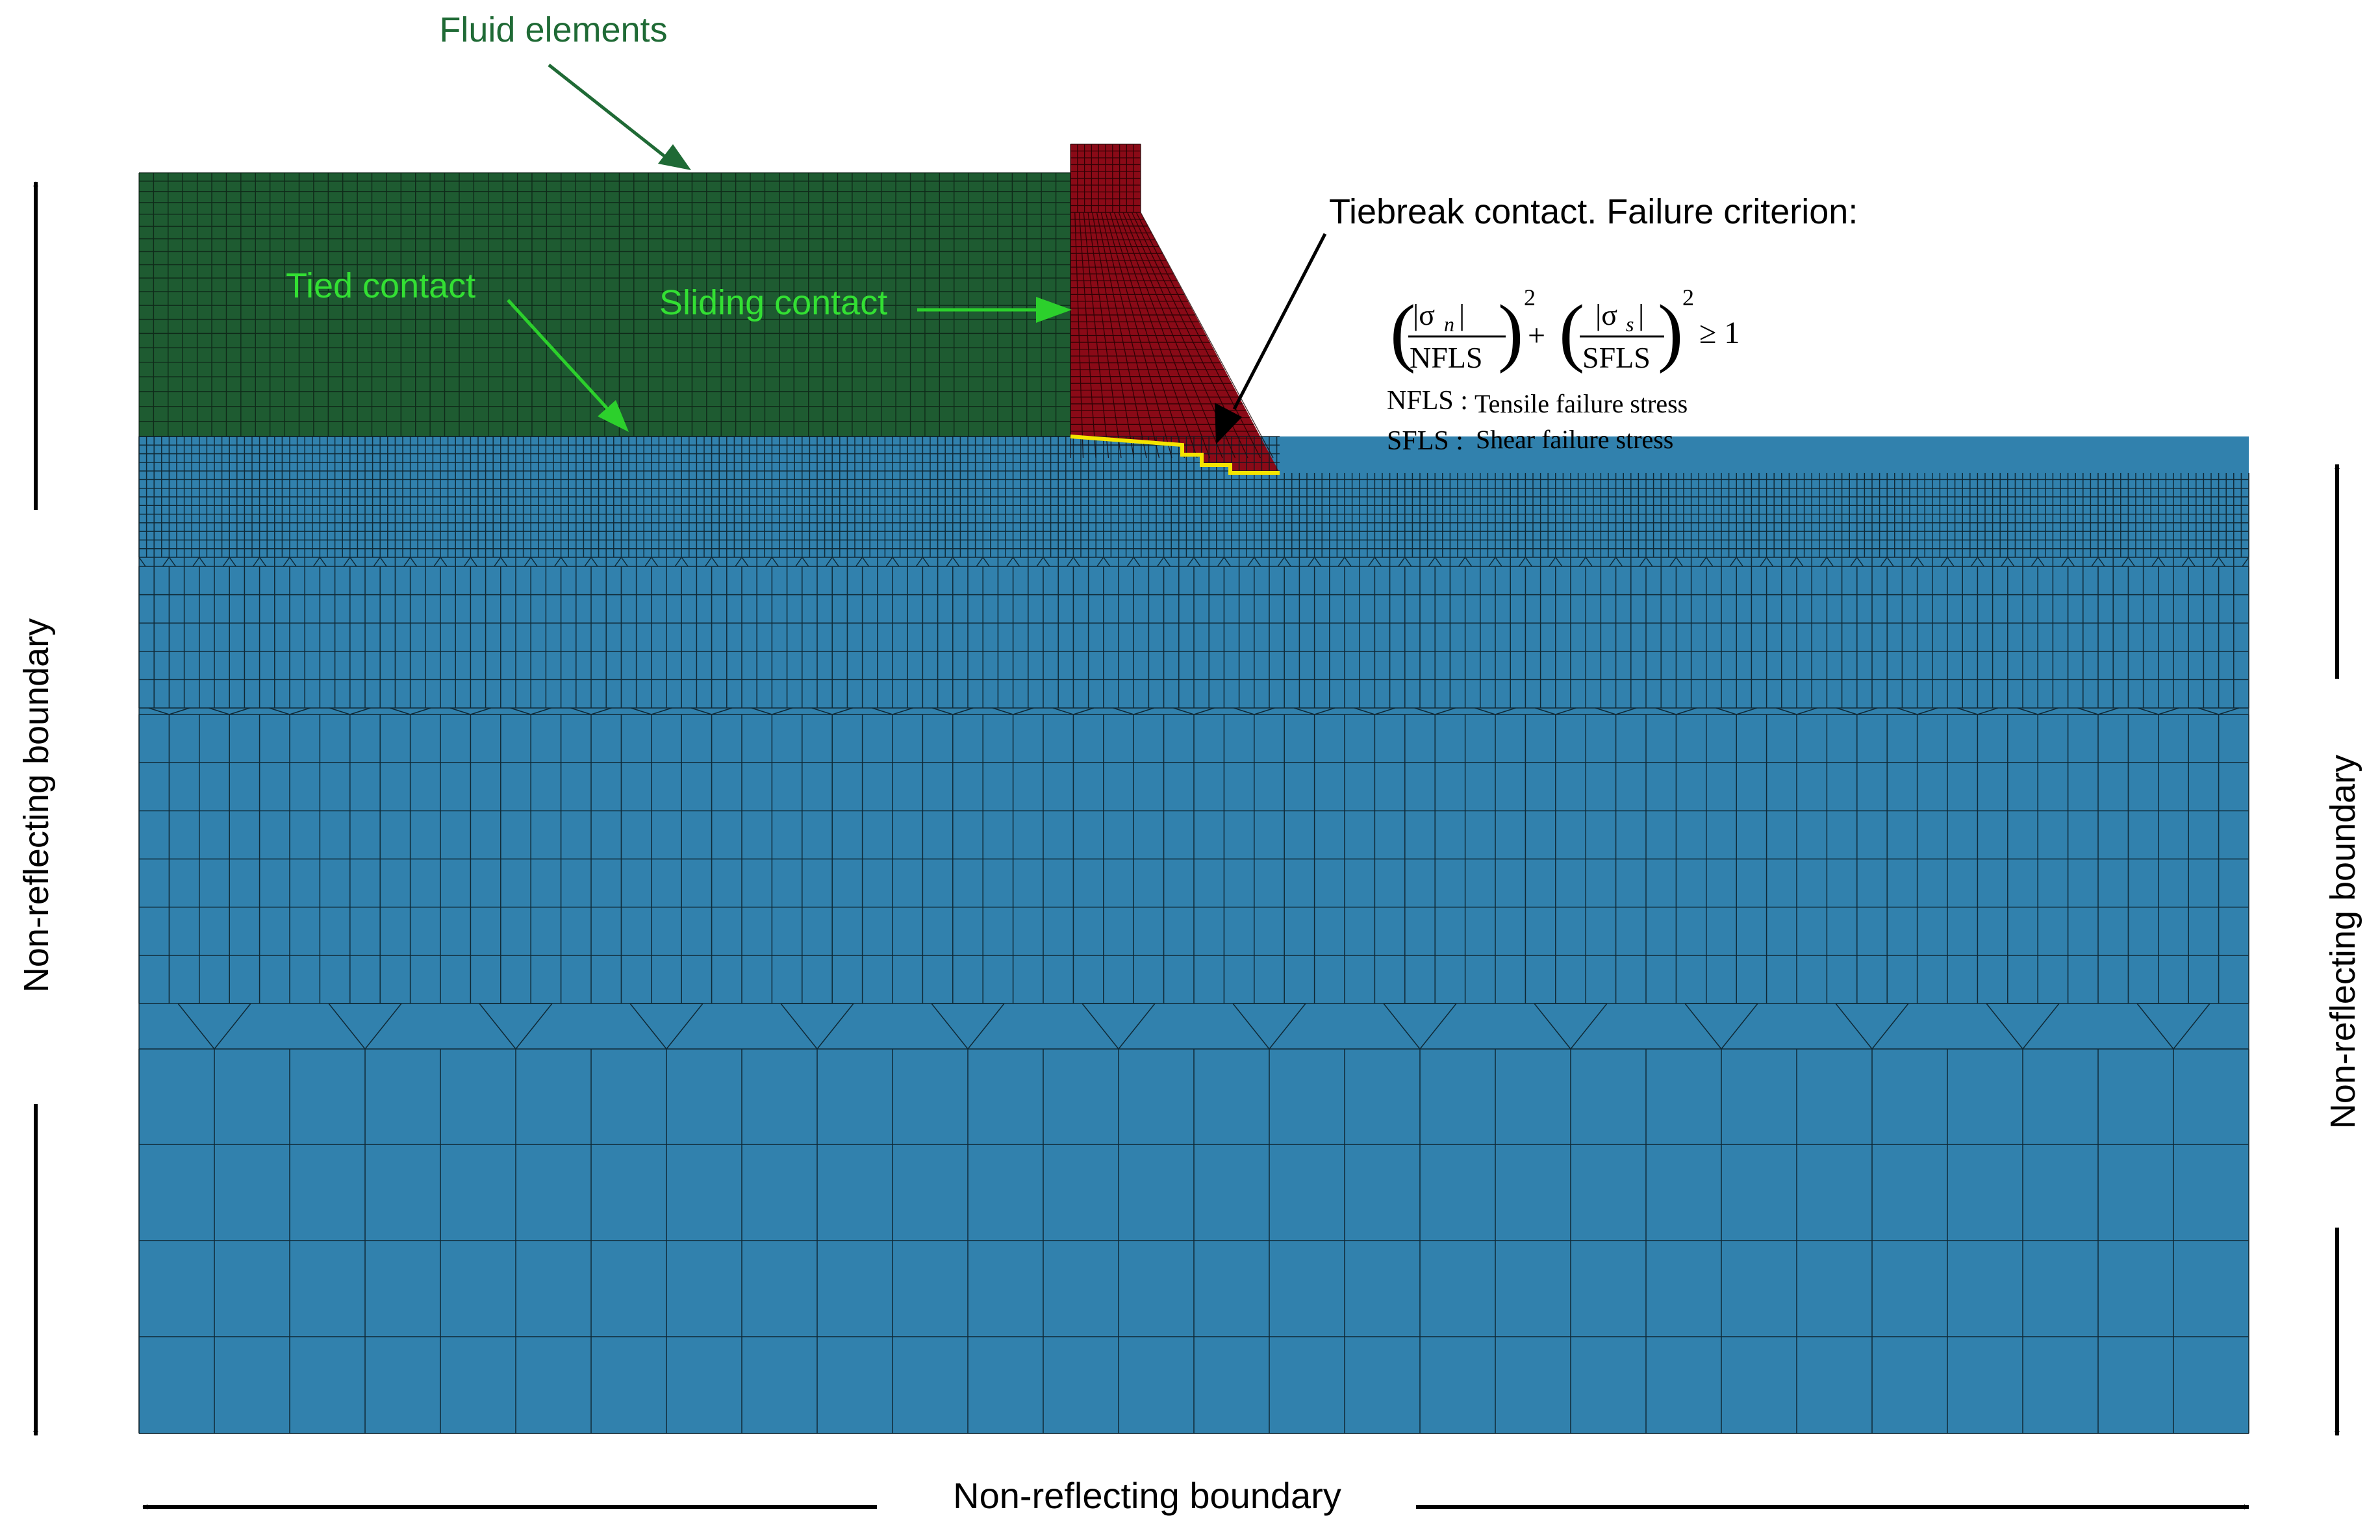 Image resolution: width=2380 pixels, height=1540 pixels. What do you see at coordinates (1228, 423) in the screenshot?
I see `tiebreak-arrowhead` at bounding box center [1228, 423].